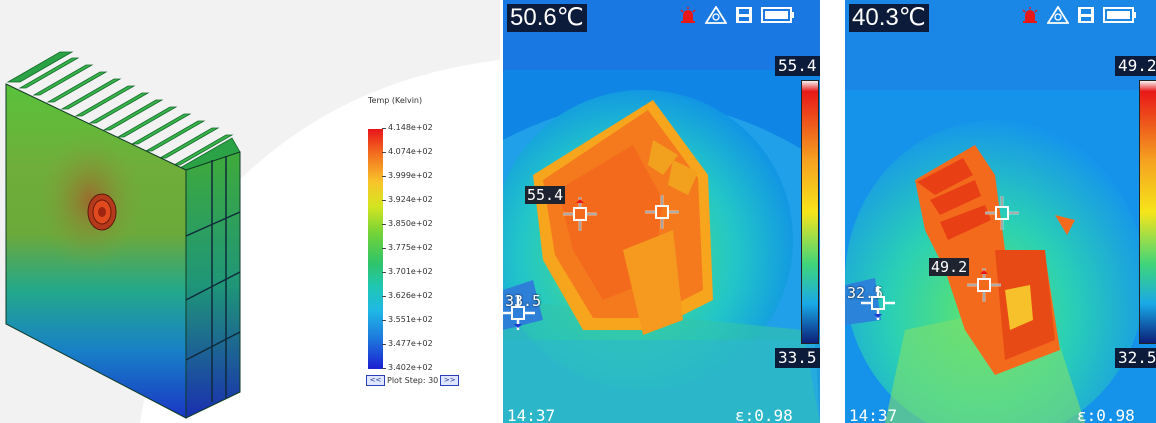 The width and height of the screenshot is (1156, 423). Describe the element at coordinates (1135, 358) in the screenshot. I see `scale-min-label: 32.5` at that location.